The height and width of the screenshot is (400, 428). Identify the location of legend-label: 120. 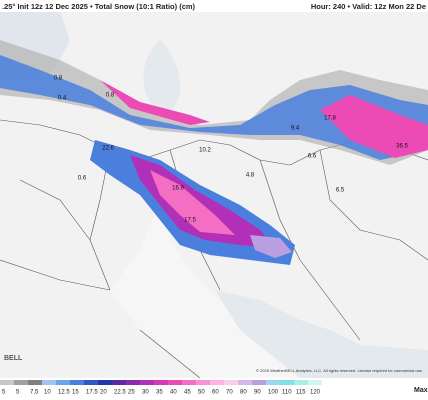
(315, 393).